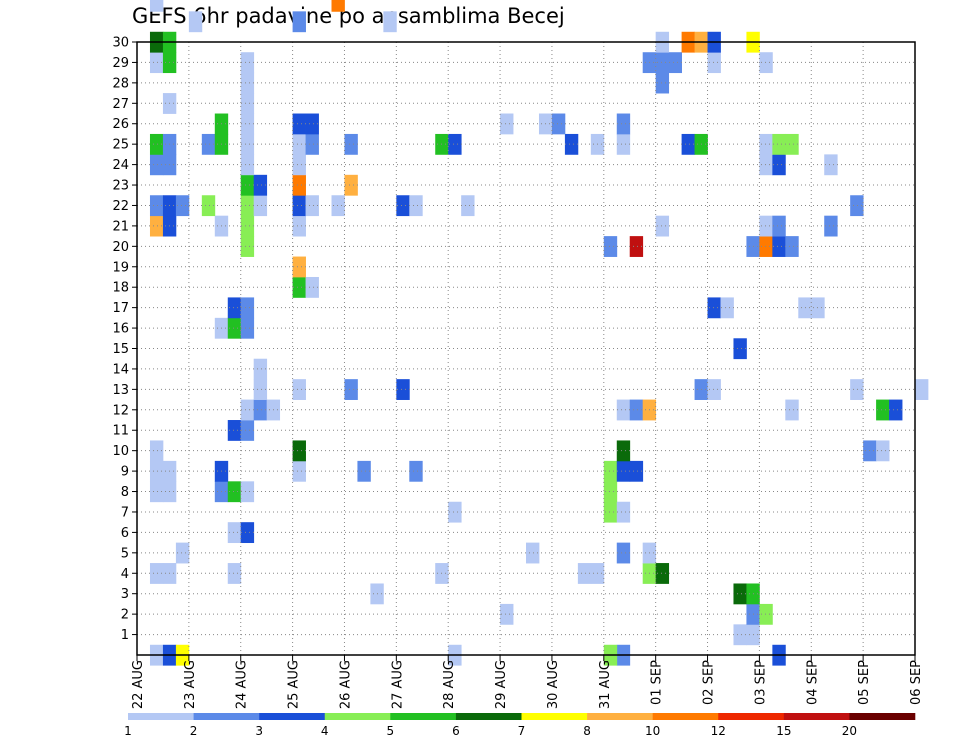  Describe the element at coordinates (348, 16) in the screenshot. I see `chart-title: GEFS 6hr padavine po ansamblima Becej` at that location.